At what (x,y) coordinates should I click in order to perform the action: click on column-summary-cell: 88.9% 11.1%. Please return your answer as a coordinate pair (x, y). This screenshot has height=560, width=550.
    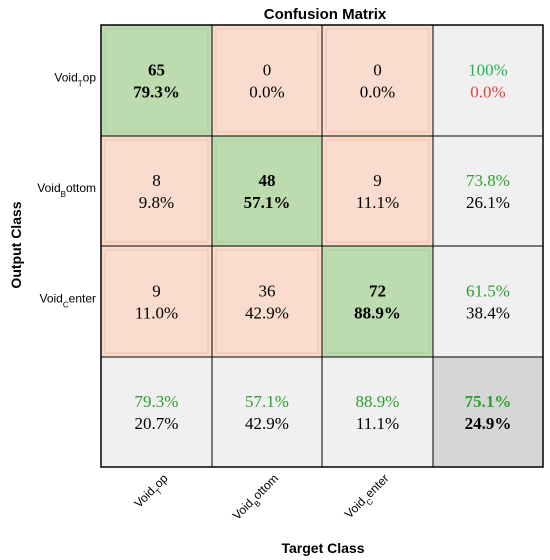
    Looking at the image, I should click on (377, 412).